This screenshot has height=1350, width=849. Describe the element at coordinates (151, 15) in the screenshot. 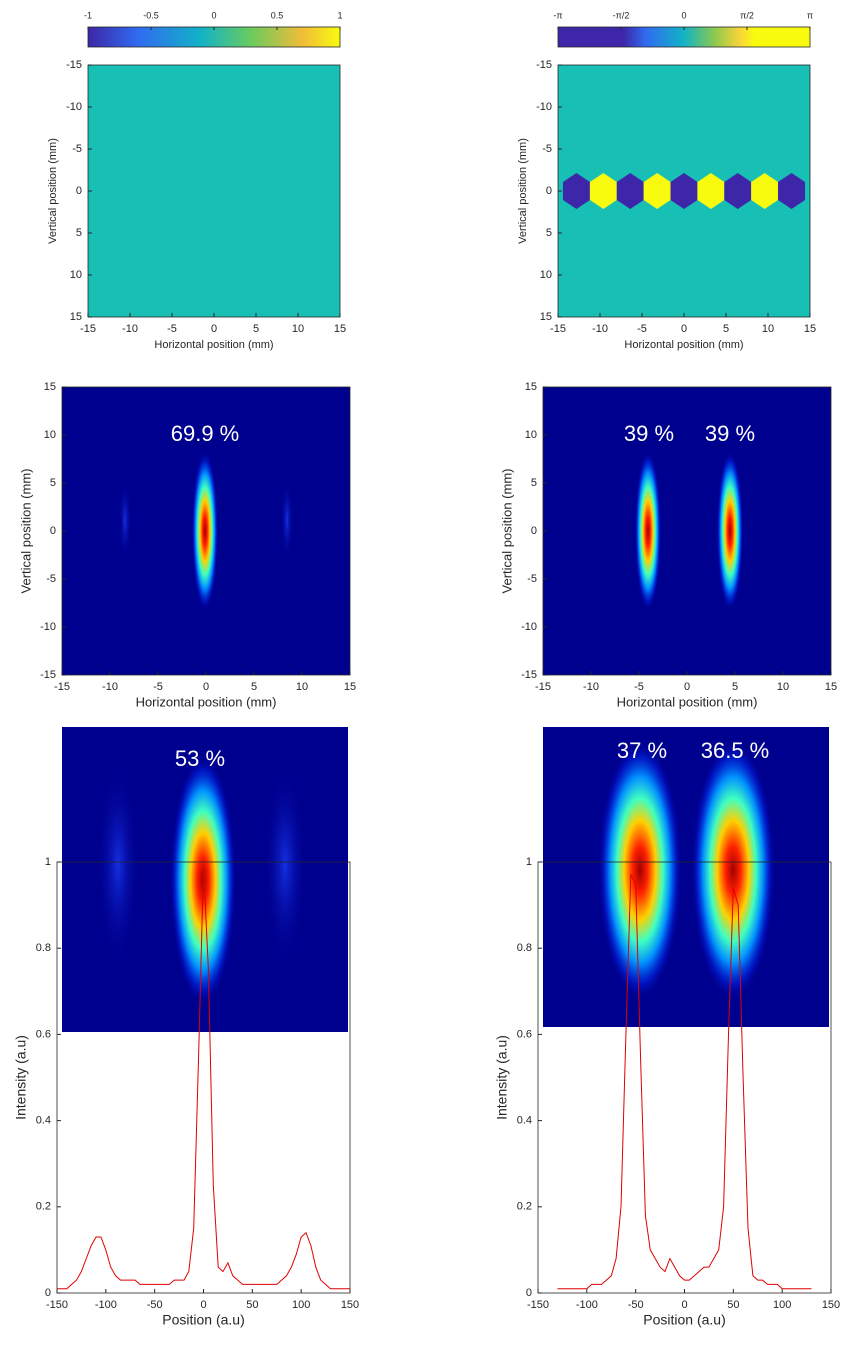

I see `colorbar-tick-label: -0.5` at that location.